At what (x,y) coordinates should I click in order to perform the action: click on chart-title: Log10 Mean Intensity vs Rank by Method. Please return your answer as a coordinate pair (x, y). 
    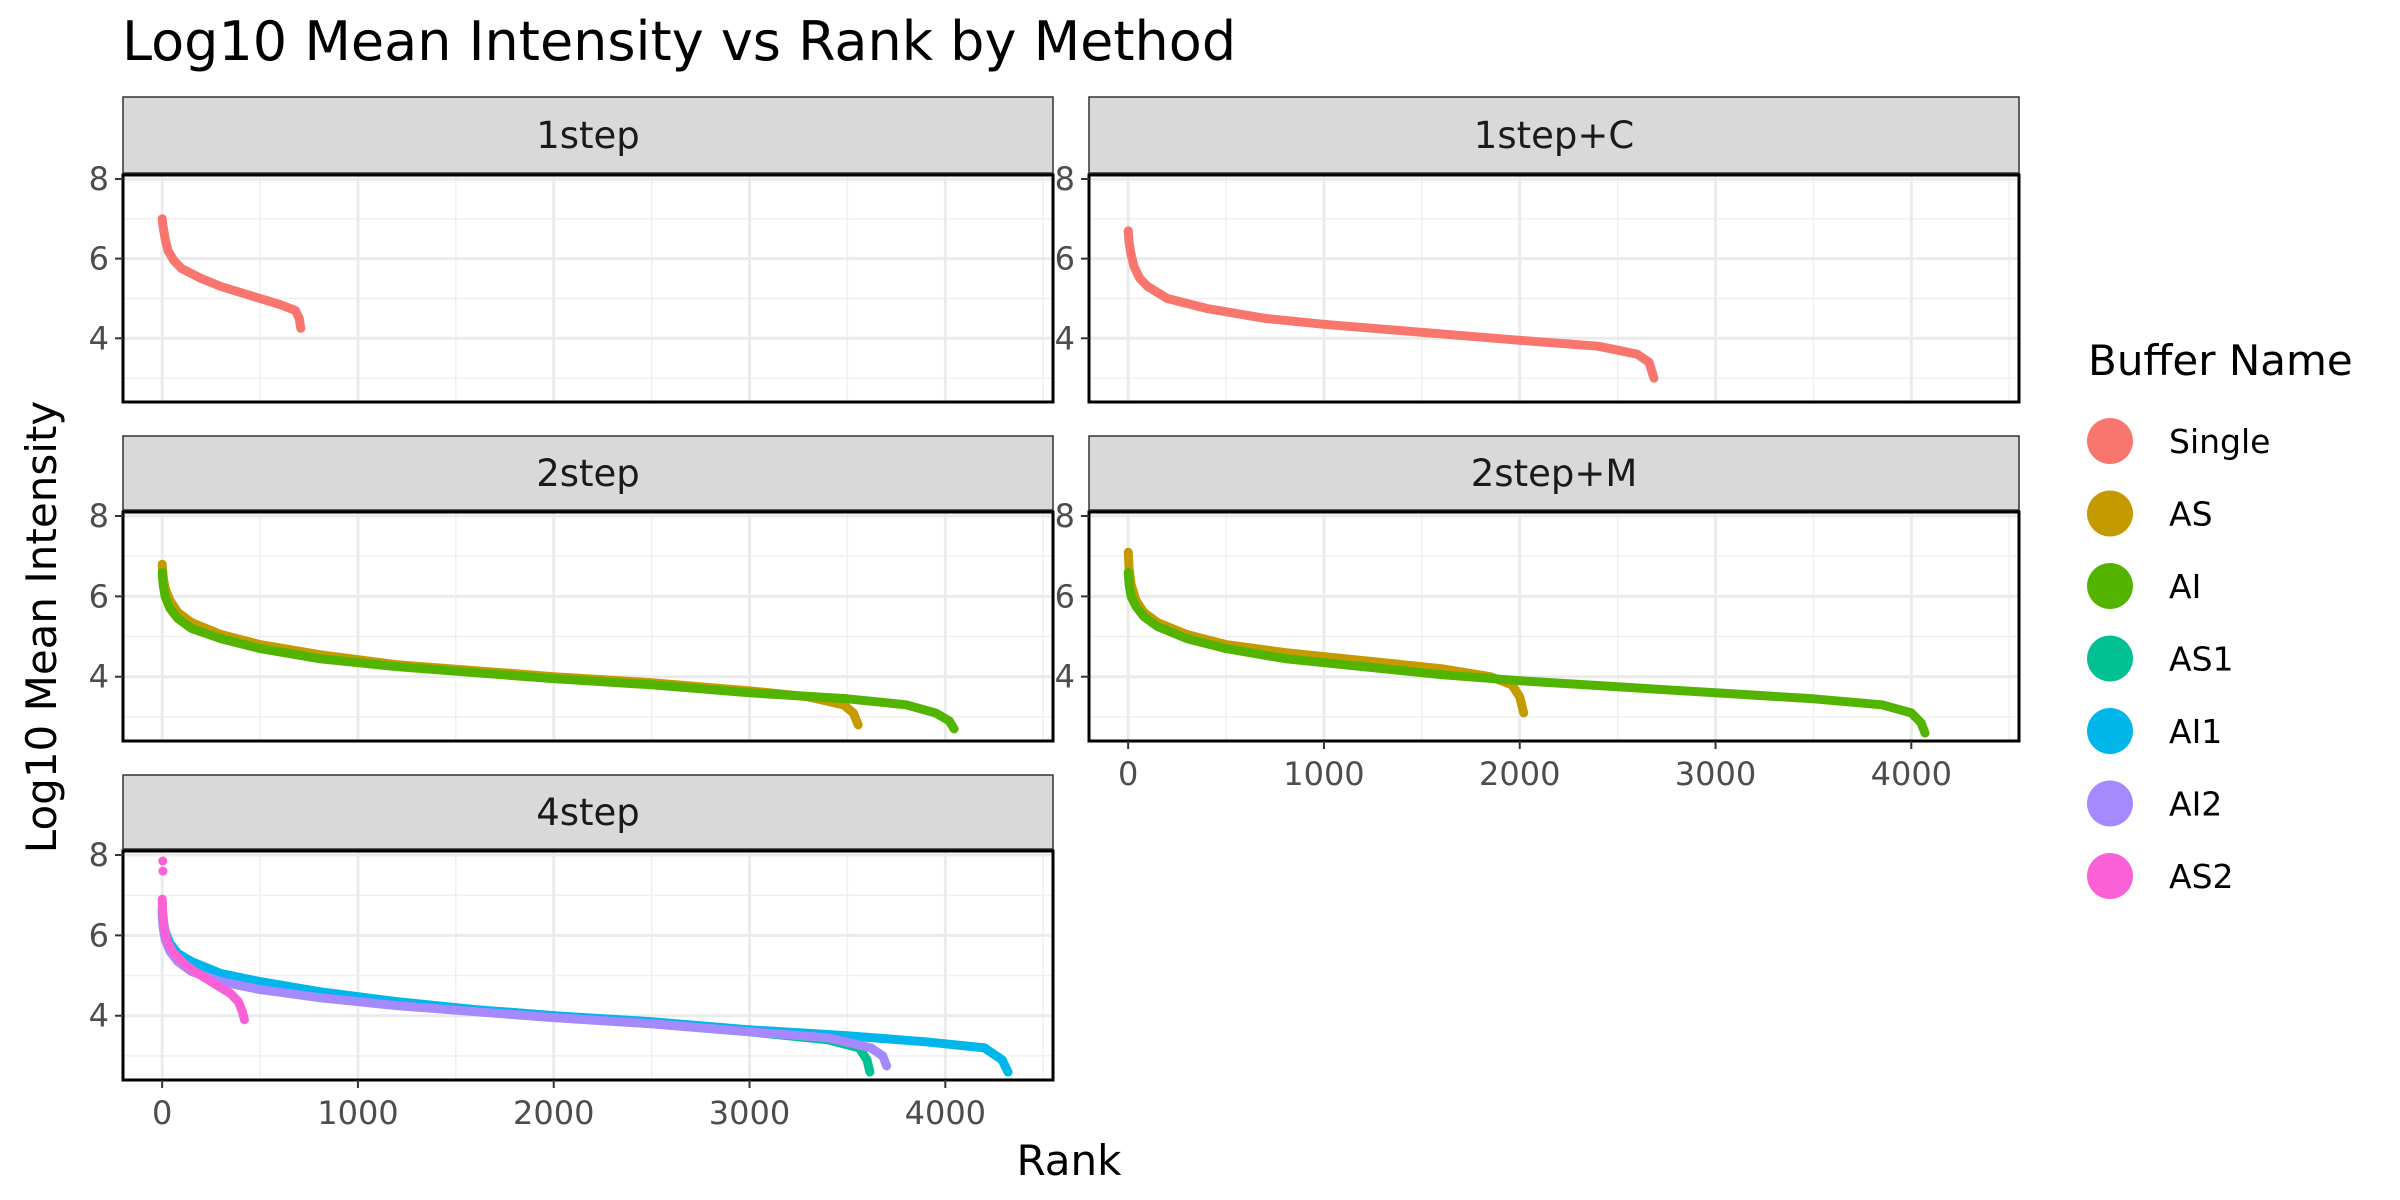
    Looking at the image, I should click on (679, 41).